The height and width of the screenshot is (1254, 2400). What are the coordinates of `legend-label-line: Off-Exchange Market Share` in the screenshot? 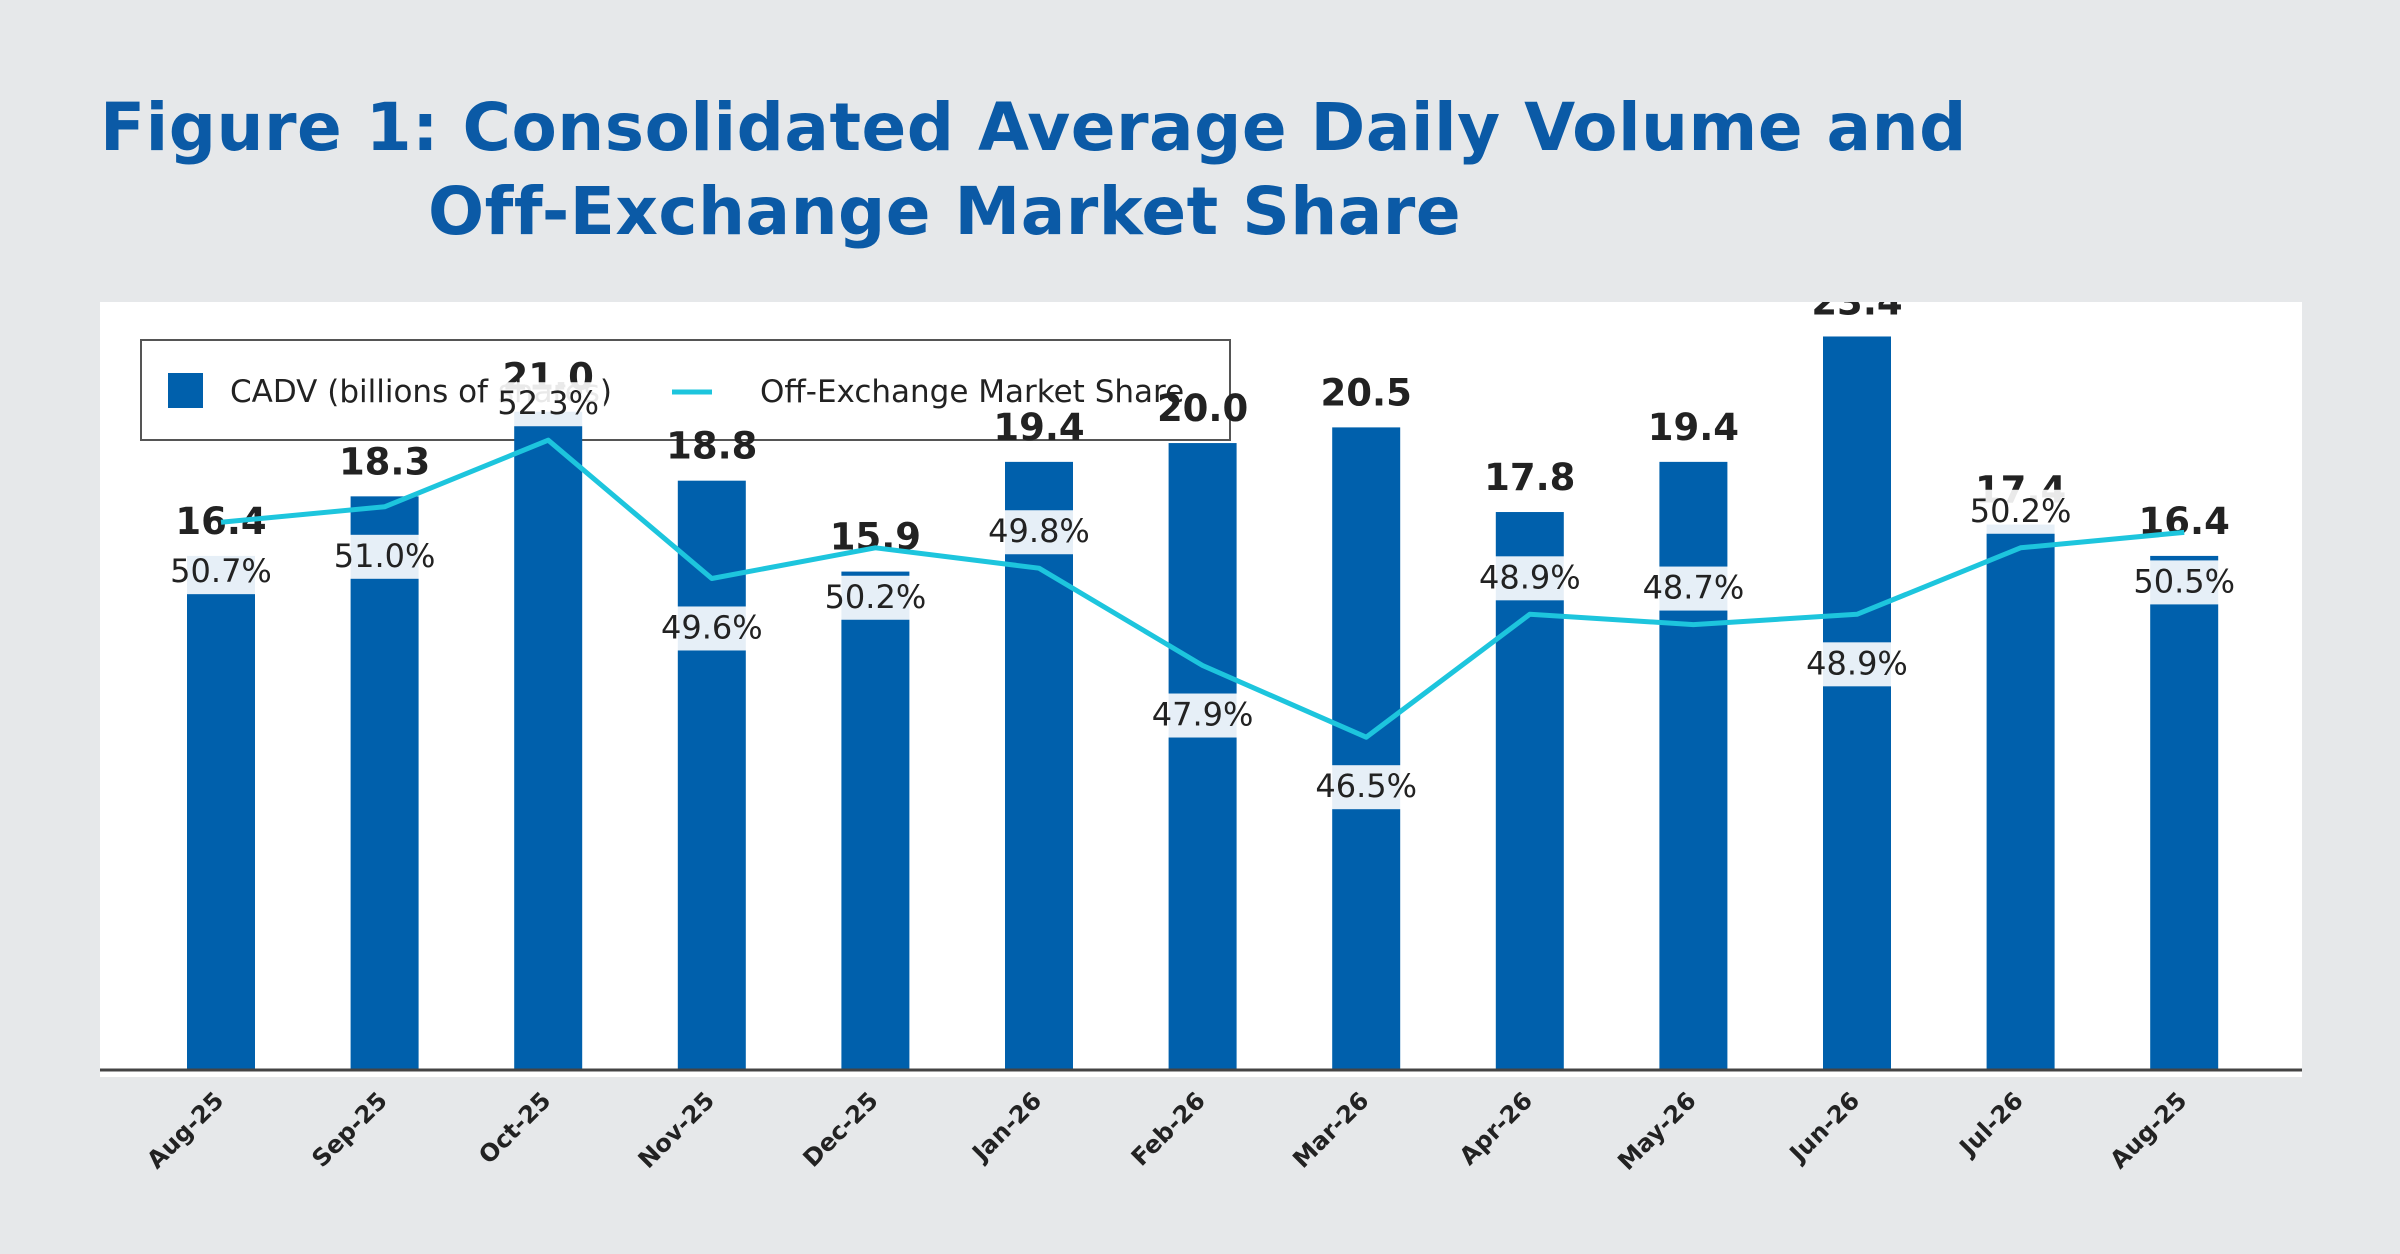 It's located at (972, 392).